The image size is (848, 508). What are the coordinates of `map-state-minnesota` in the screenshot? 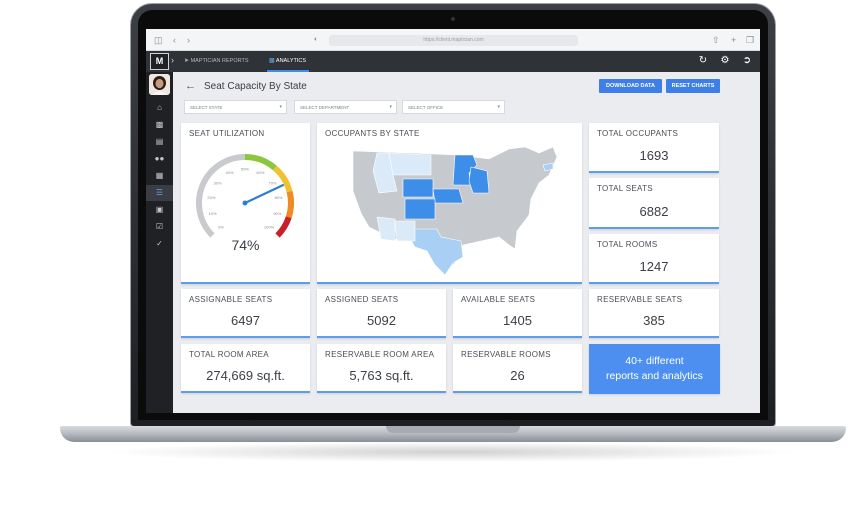 It's located at (465, 170).